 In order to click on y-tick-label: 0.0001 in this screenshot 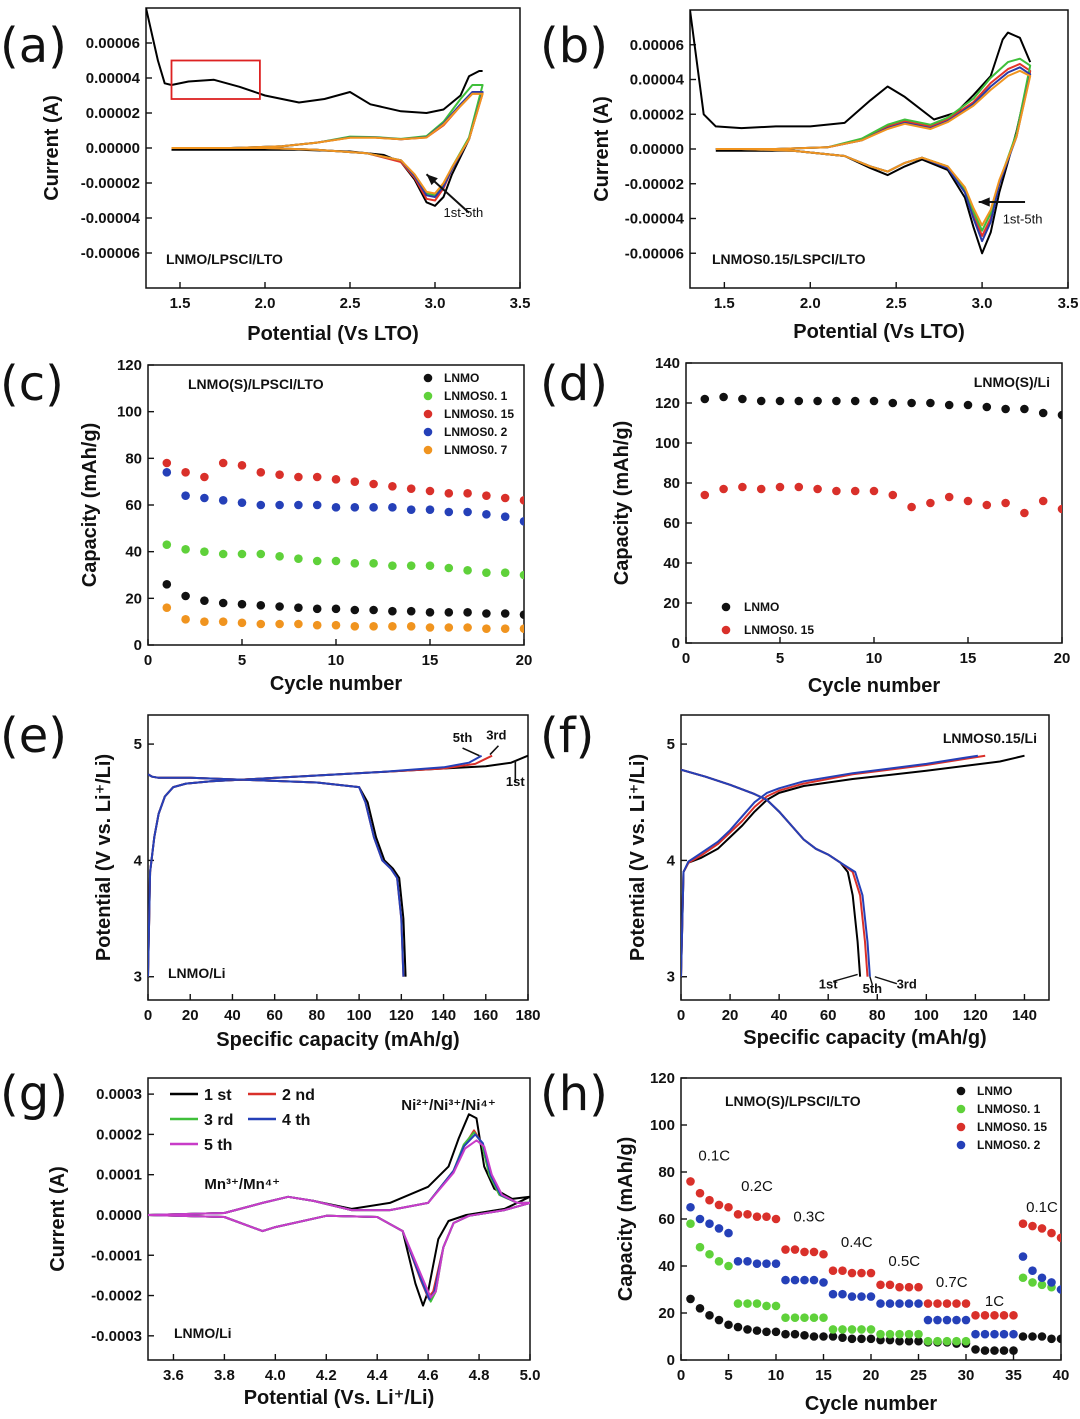, I will do `click(119, 1175)`.